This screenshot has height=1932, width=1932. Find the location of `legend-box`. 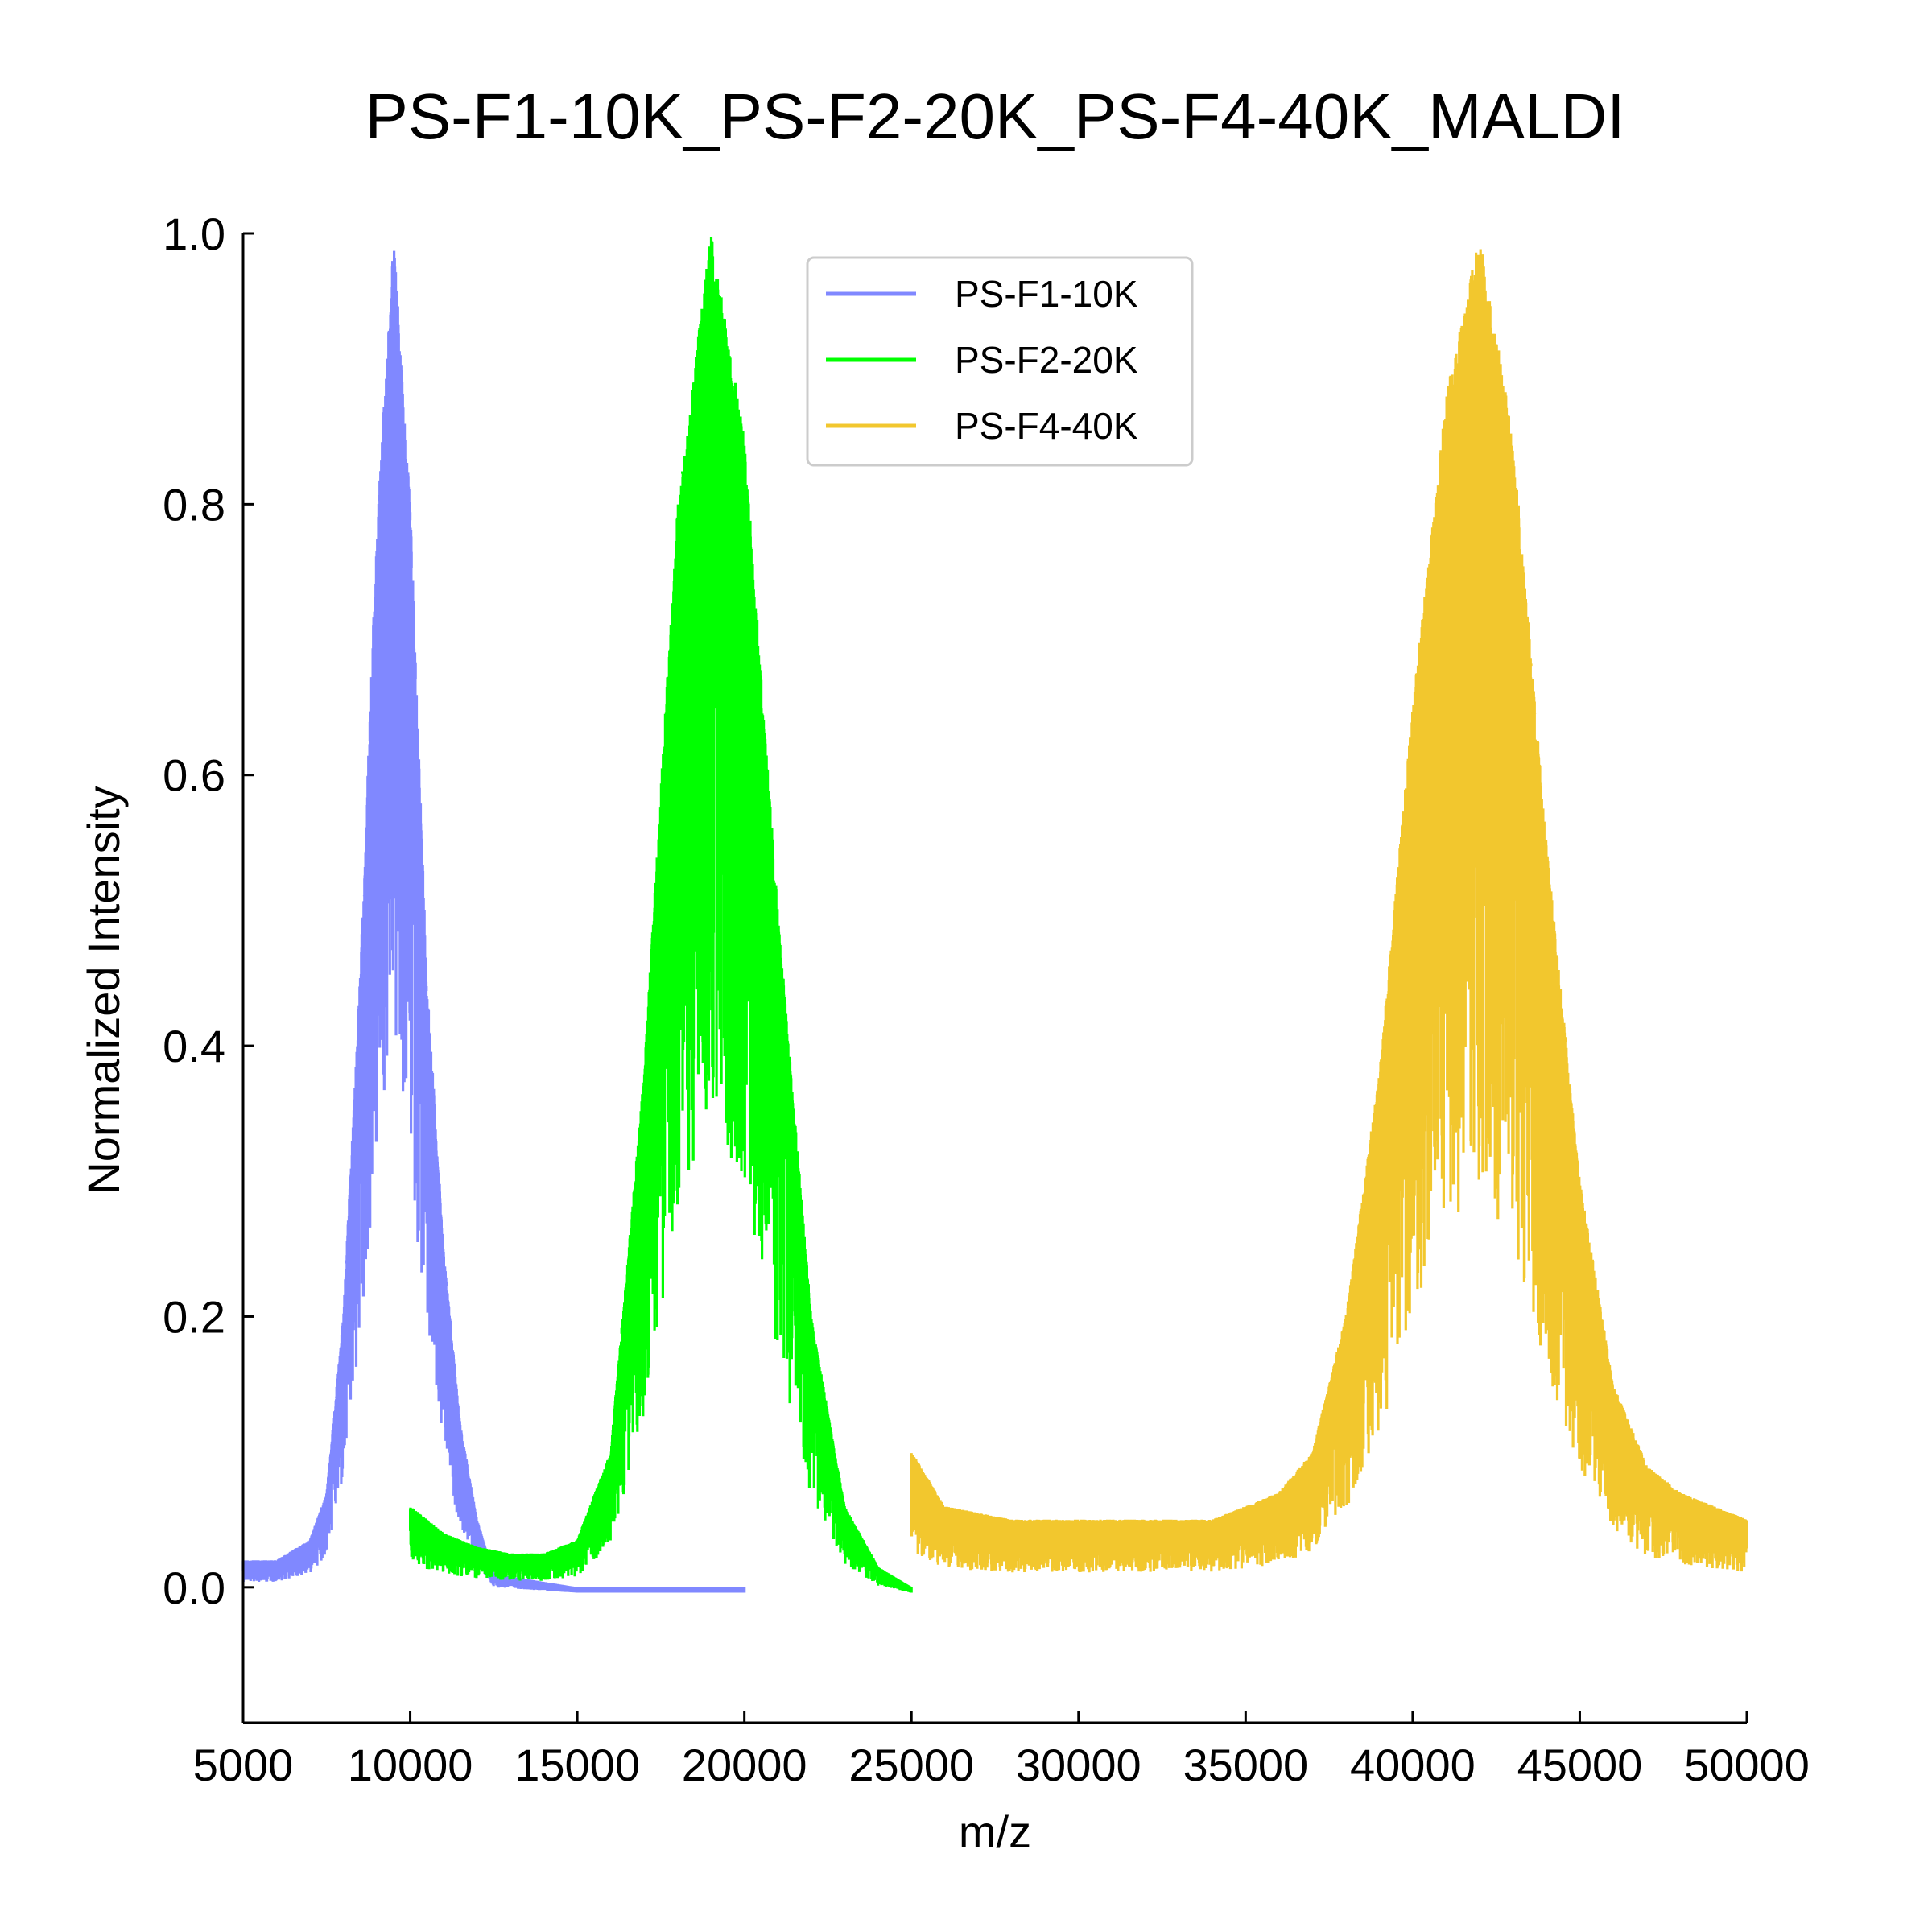

legend-box is located at coordinates (1000, 361).